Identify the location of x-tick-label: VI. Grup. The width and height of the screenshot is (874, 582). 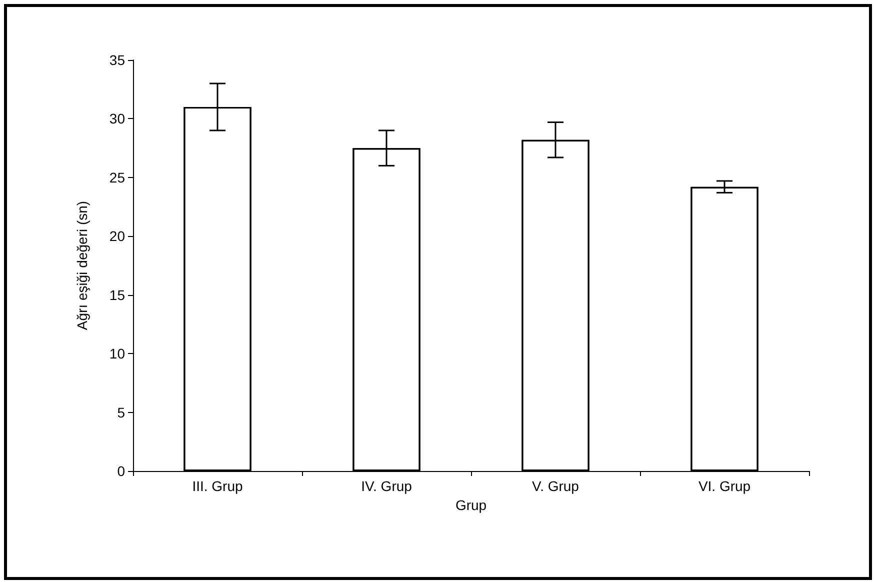
(724, 486).